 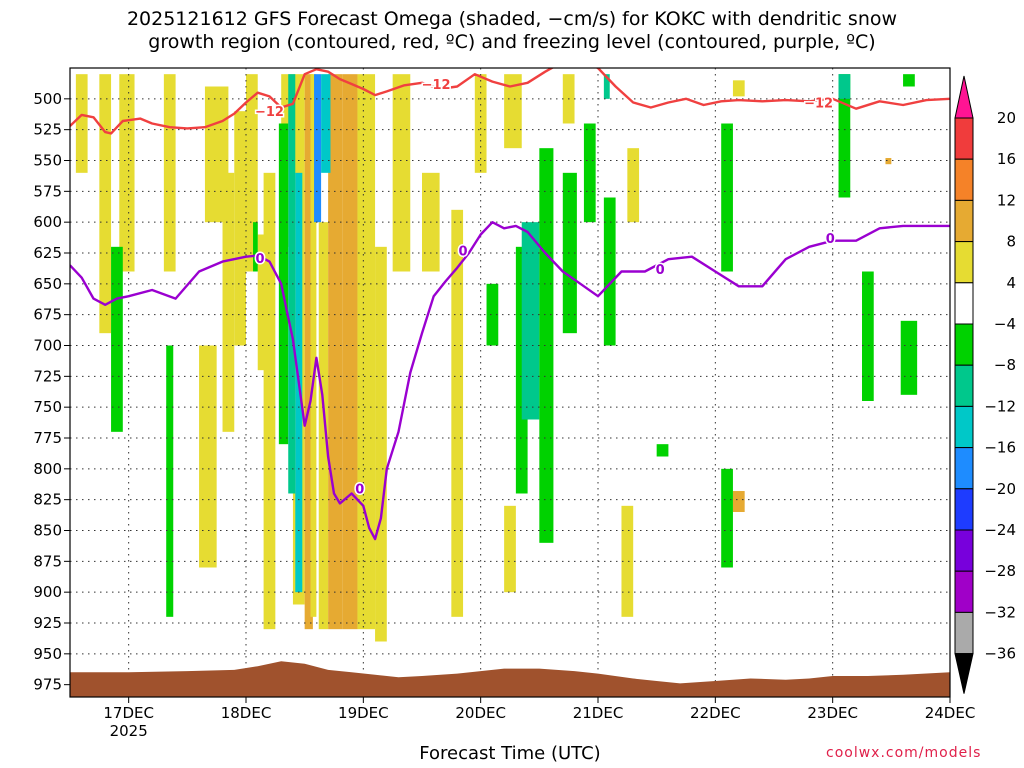 I want to click on x-tick-label: 19DEC, so click(x=363, y=713).